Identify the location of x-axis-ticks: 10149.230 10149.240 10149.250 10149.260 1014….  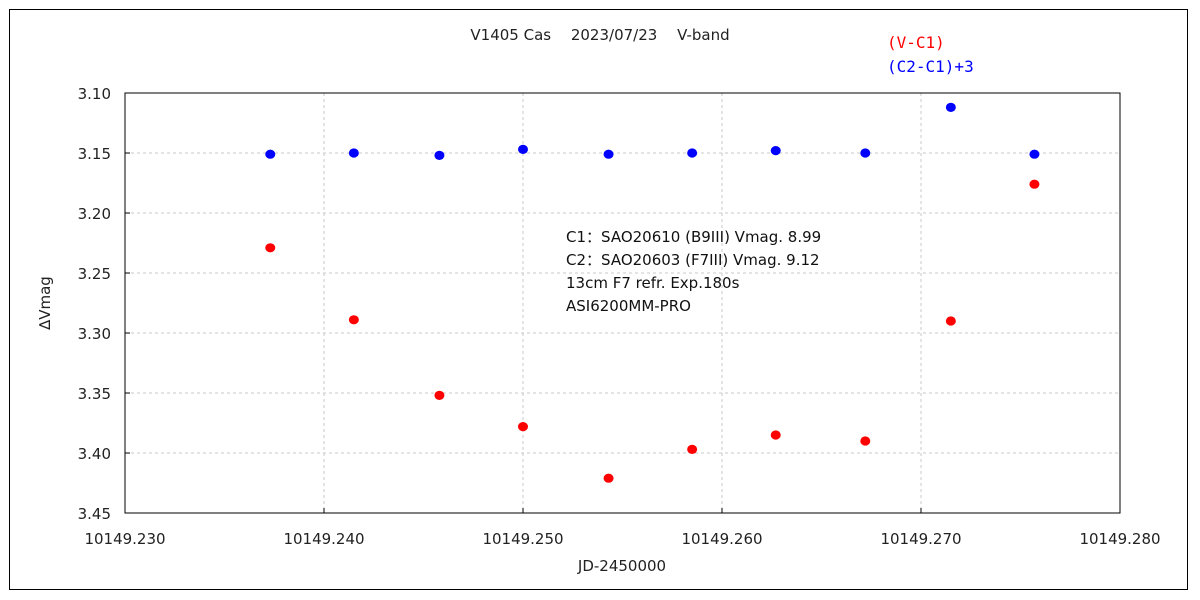
(622, 528).